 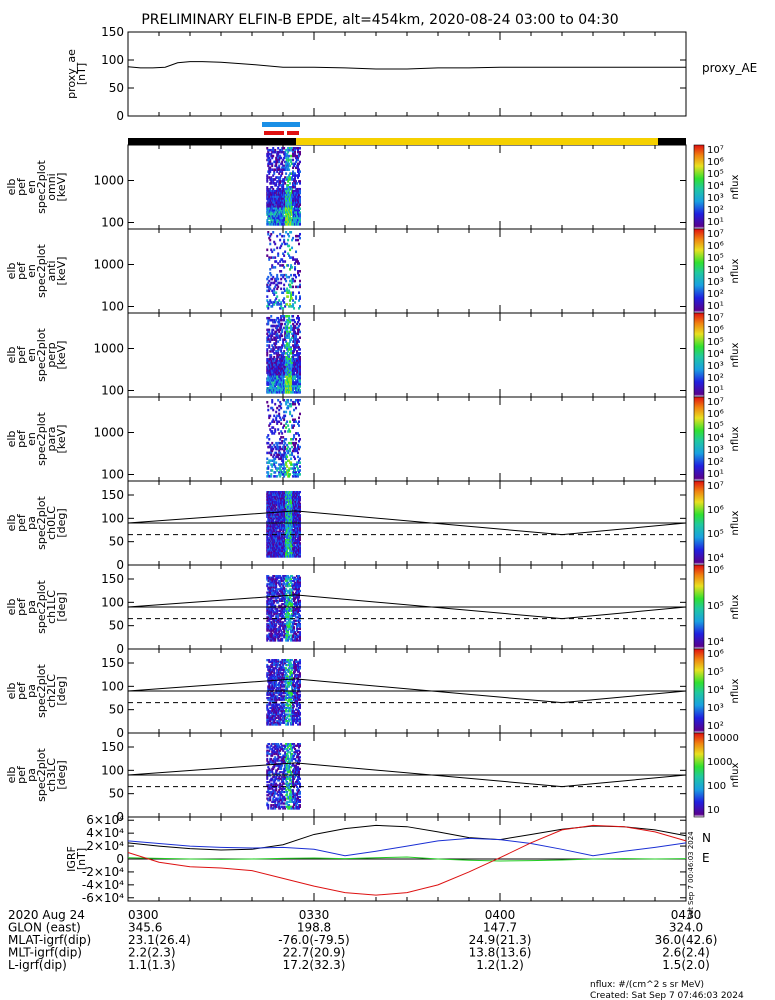 I want to click on y-axis-label: elb, so click(x=11, y=439).